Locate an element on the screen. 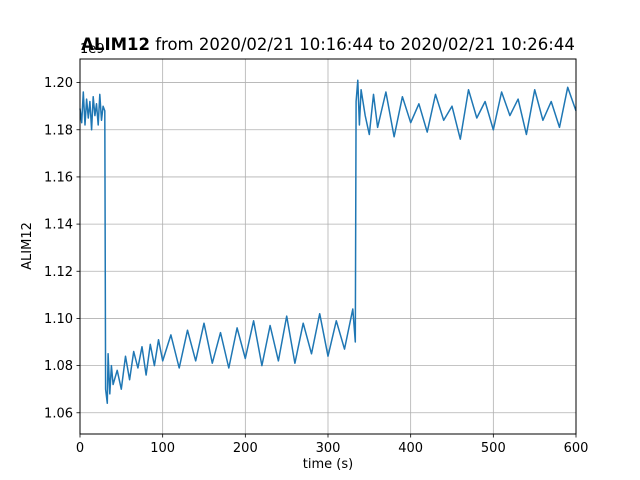 The height and width of the screenshot is (480, 640). y-axis: 1.06 1.08 1.10 1.12 1.14 1.16 1.18 1.20 is located at coordinates (62, 248).